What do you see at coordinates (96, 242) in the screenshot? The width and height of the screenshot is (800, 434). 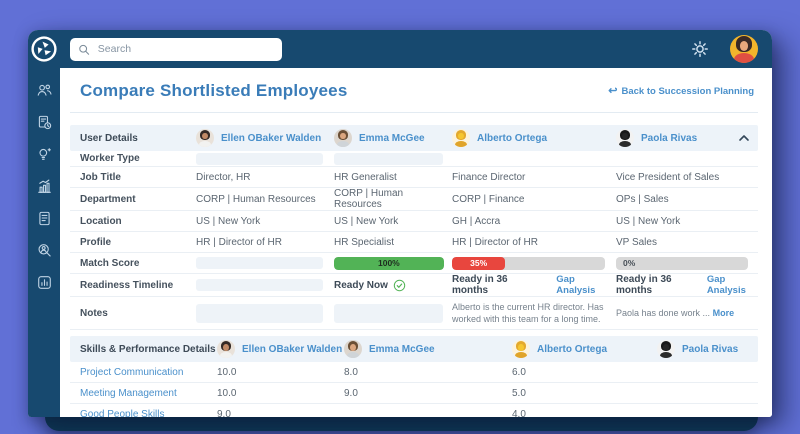 I see `row-label: Profile` at bounding box center [96, 242].